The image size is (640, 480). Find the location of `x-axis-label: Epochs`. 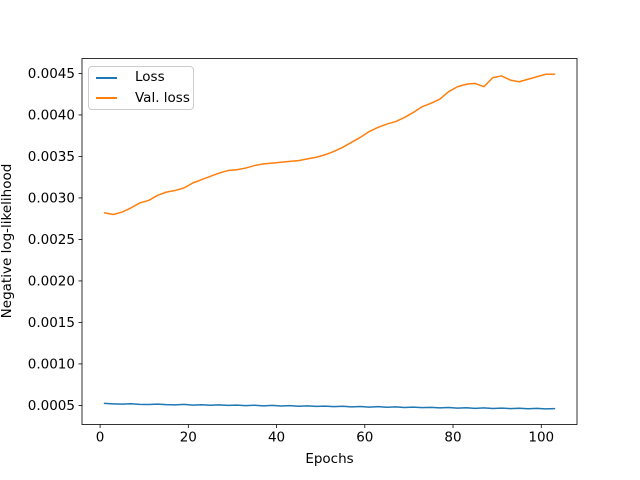

x-axis-label: Epochs is located at coordinates (329, 459).